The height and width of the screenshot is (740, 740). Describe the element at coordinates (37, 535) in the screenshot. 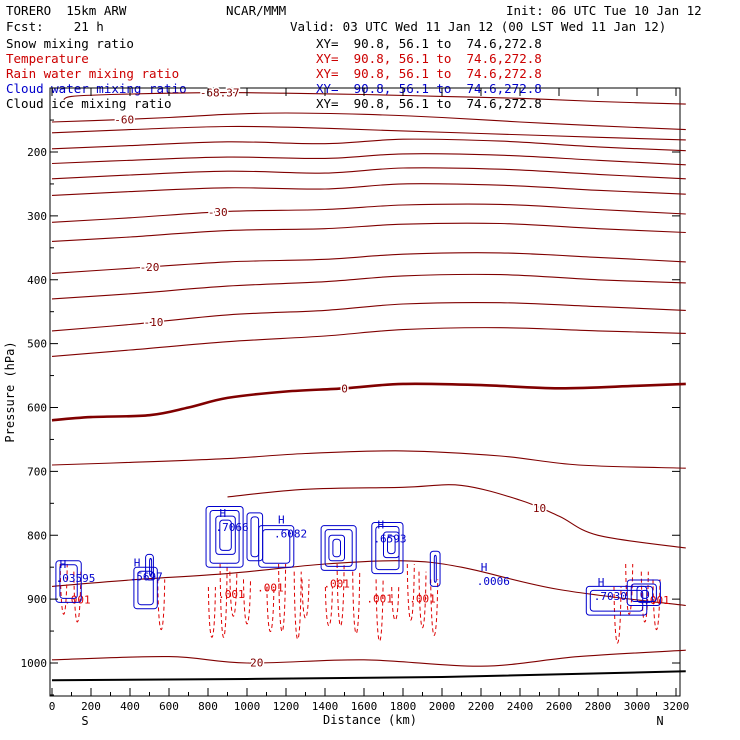

I see `y-tick-label: 800` at that location.